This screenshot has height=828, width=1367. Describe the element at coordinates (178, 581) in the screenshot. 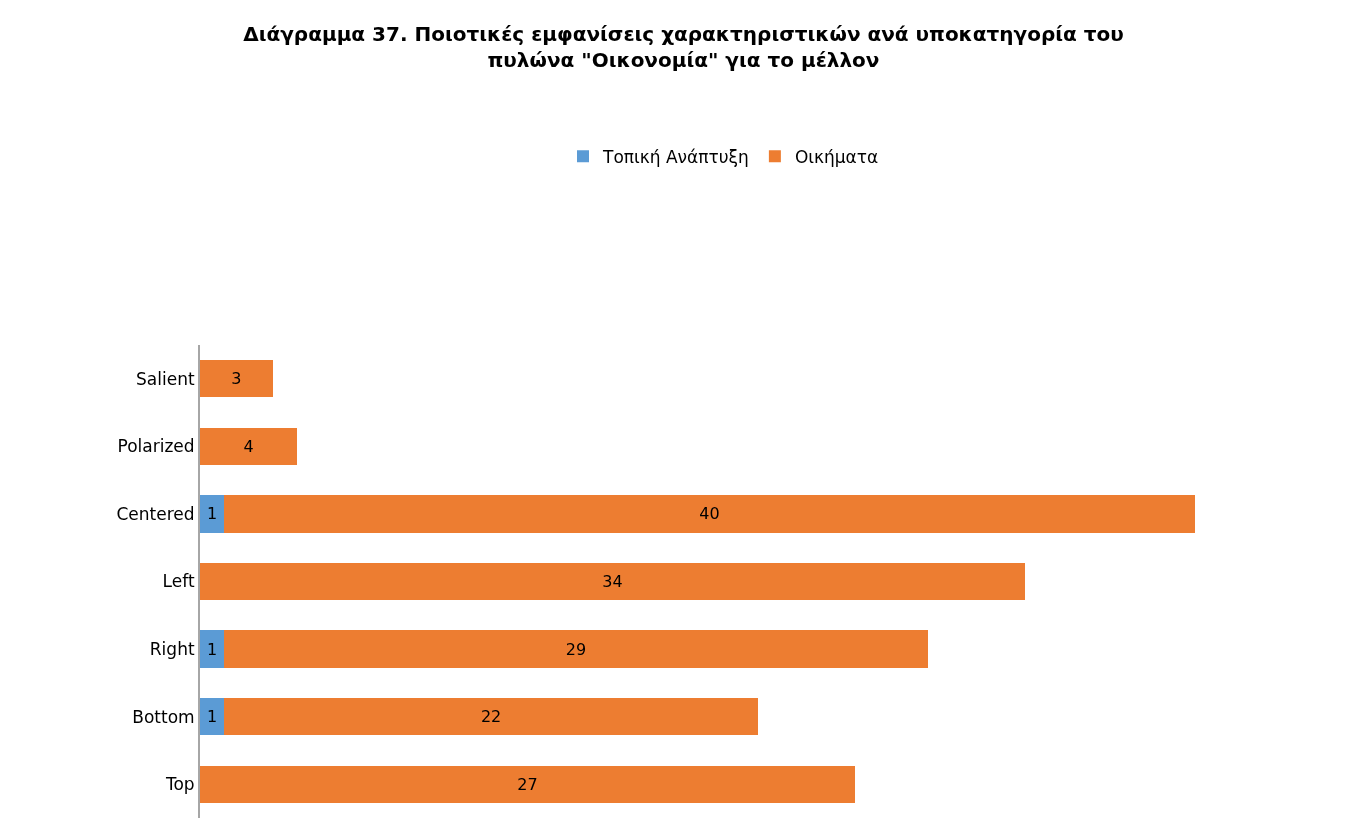

I see `y-tick-label: Left` at that location.